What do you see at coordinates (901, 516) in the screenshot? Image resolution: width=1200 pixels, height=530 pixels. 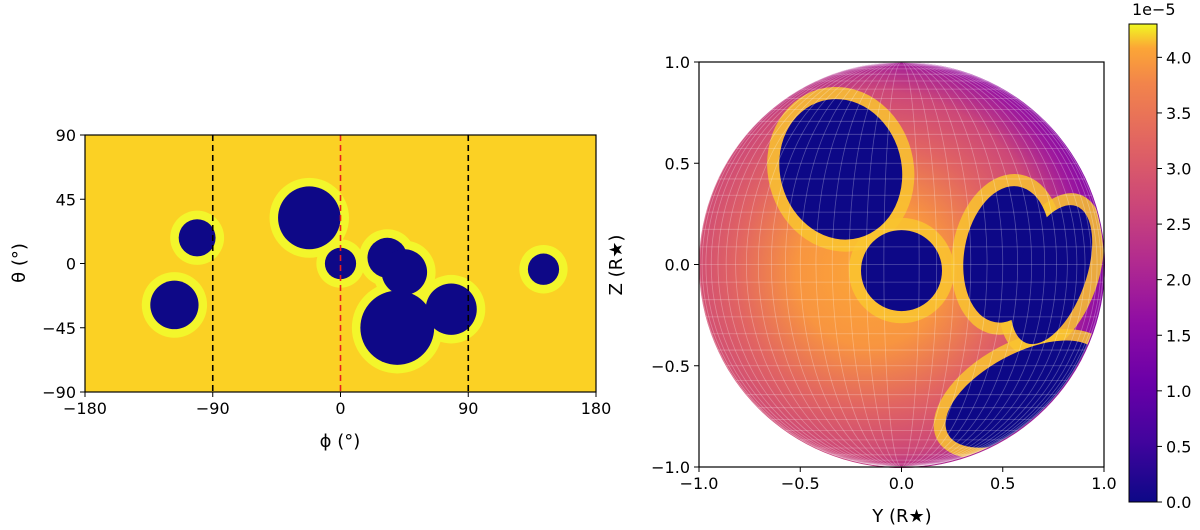 I see `right-x-axis-label: Y (R★)` at bounding box center [901, 516].